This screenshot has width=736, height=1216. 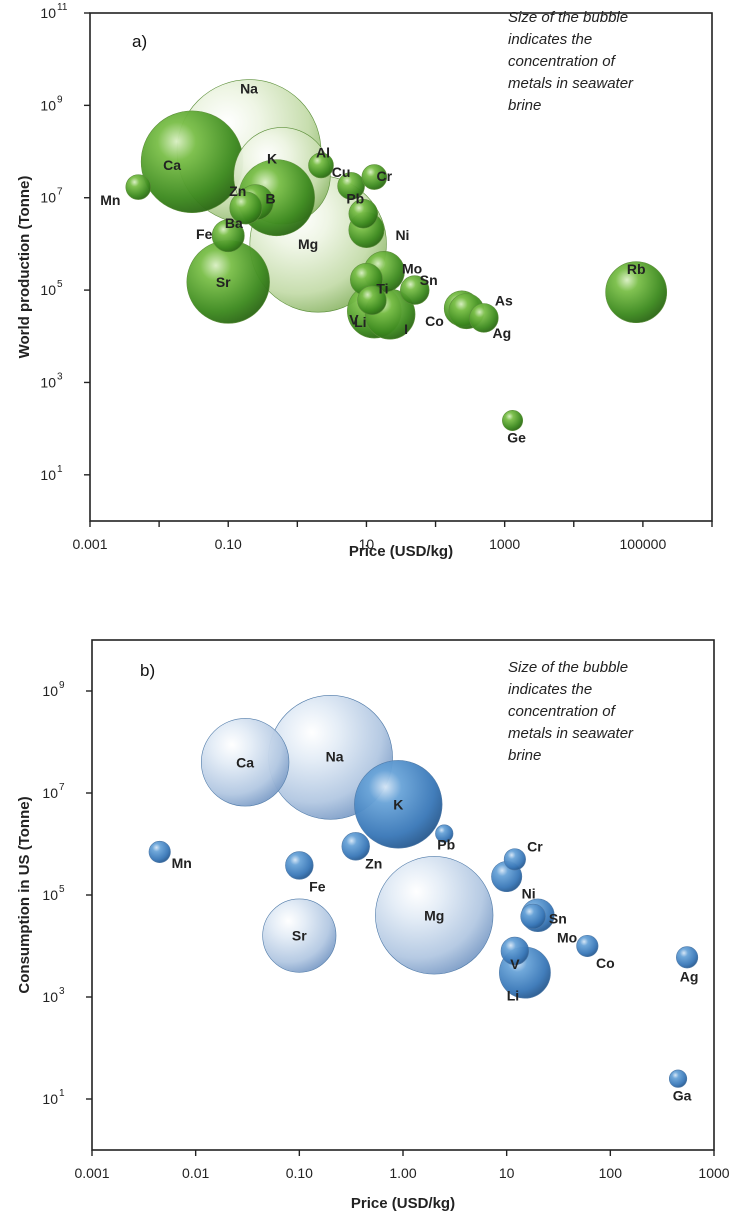 I want to click on point-label-ti: Ti, so click(x=382, y=288).